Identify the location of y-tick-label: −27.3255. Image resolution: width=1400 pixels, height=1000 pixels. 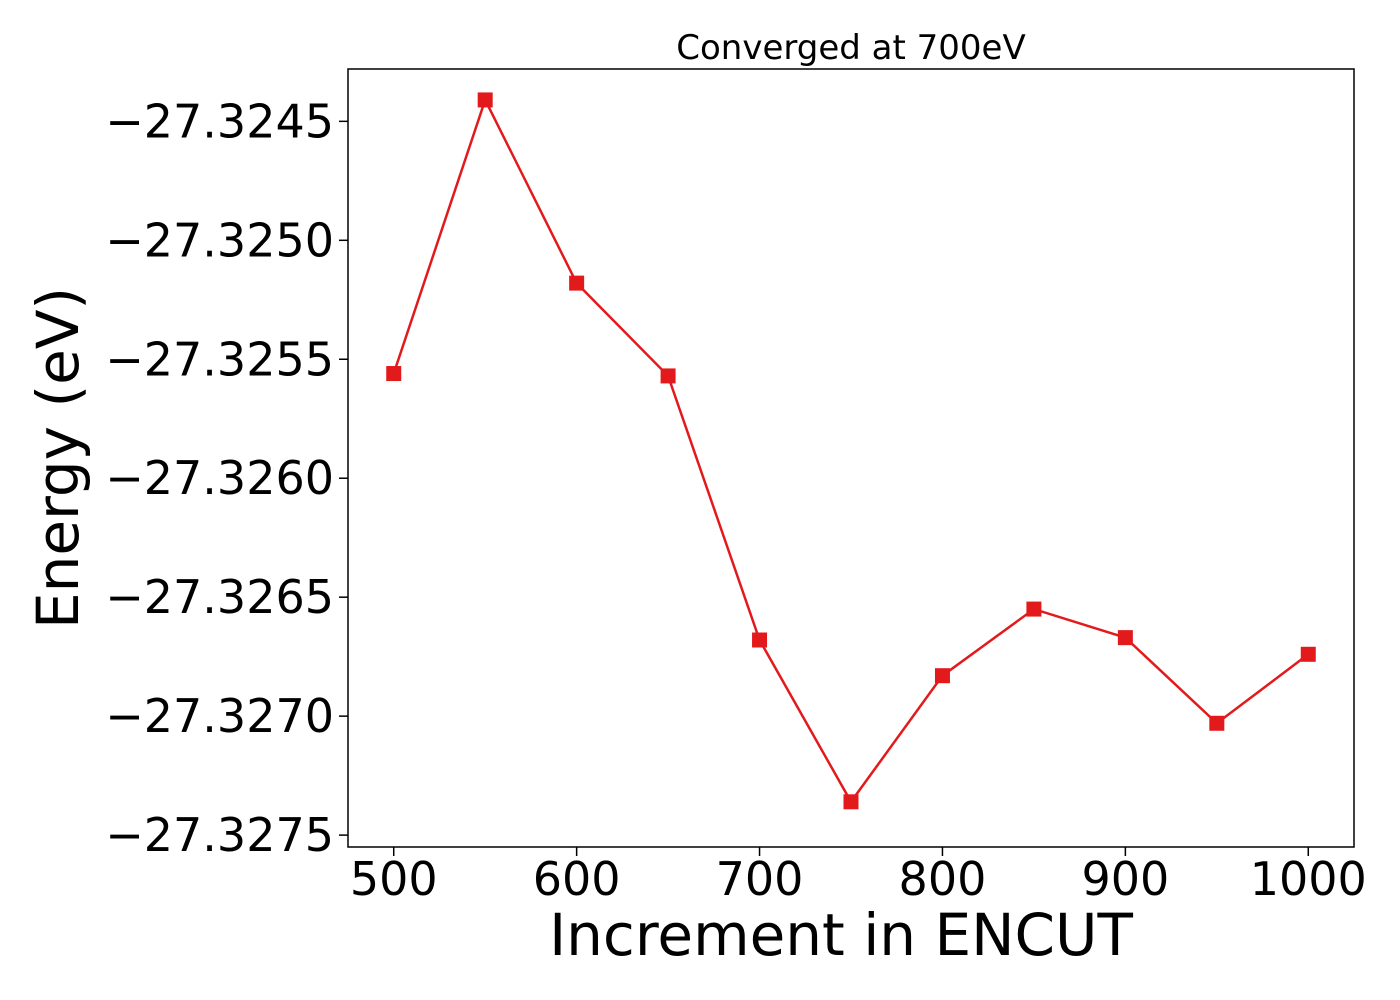
(219, 359).